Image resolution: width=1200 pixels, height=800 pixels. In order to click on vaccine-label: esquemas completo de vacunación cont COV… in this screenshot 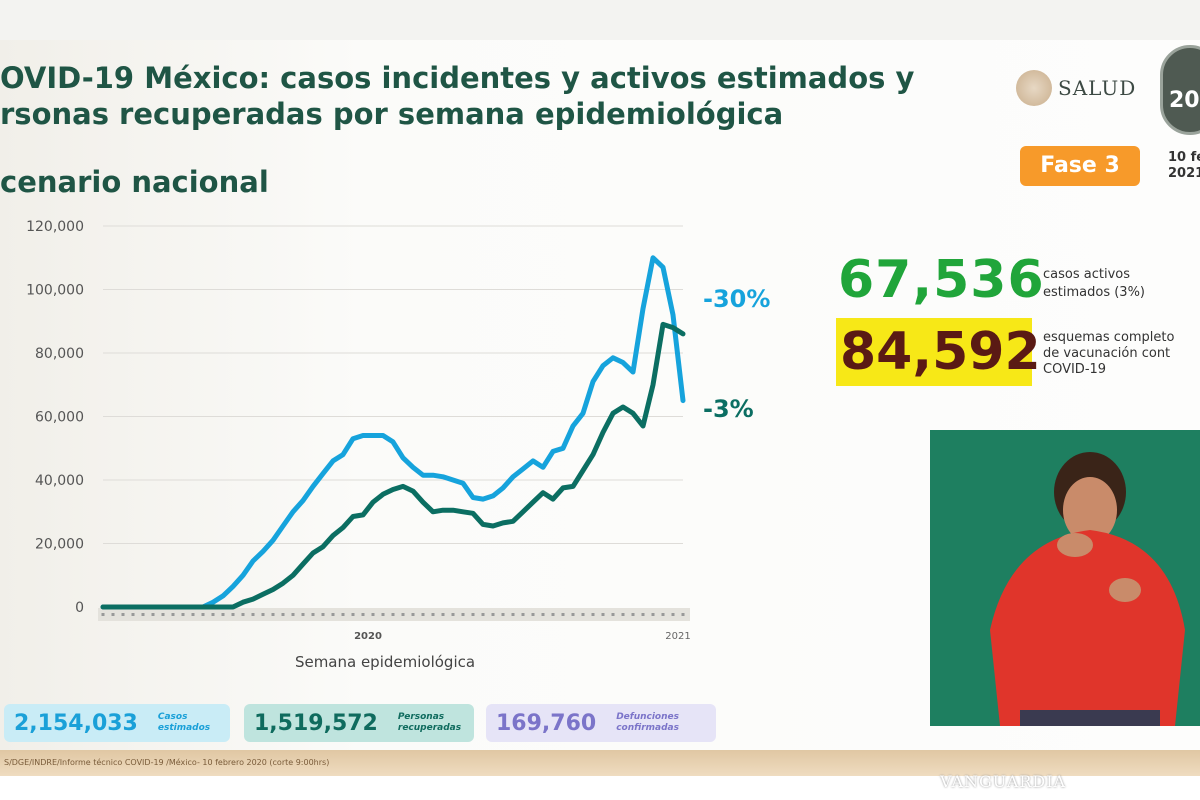, I will do `click(1108, 354)`.